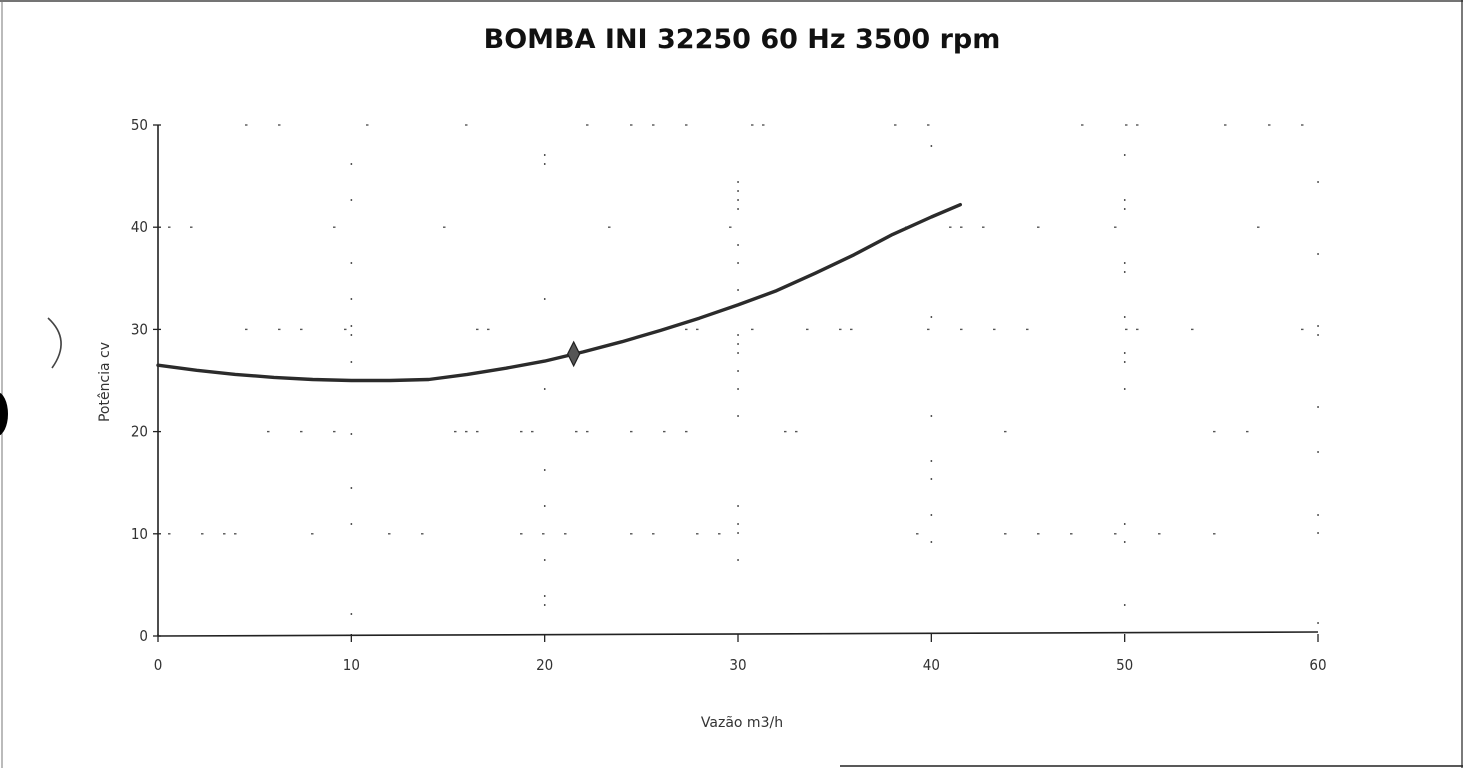 The width and height of the screenshot is (1463, 768). I want to click on x-tick-label-10: 10, so click(351, 665).